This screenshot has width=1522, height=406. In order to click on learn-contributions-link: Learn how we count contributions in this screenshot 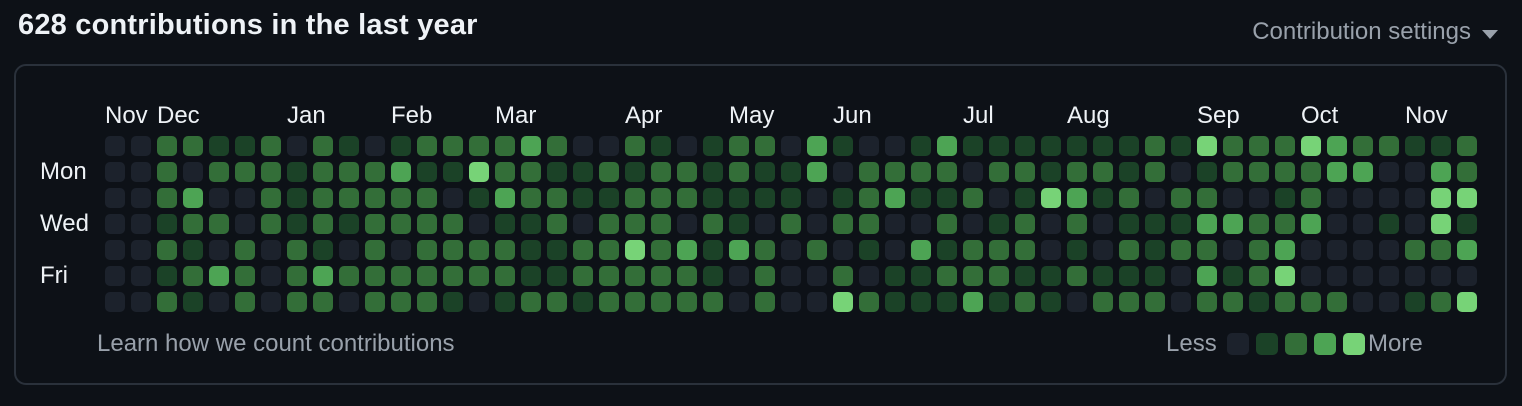, I will do `click(276, 343)`.